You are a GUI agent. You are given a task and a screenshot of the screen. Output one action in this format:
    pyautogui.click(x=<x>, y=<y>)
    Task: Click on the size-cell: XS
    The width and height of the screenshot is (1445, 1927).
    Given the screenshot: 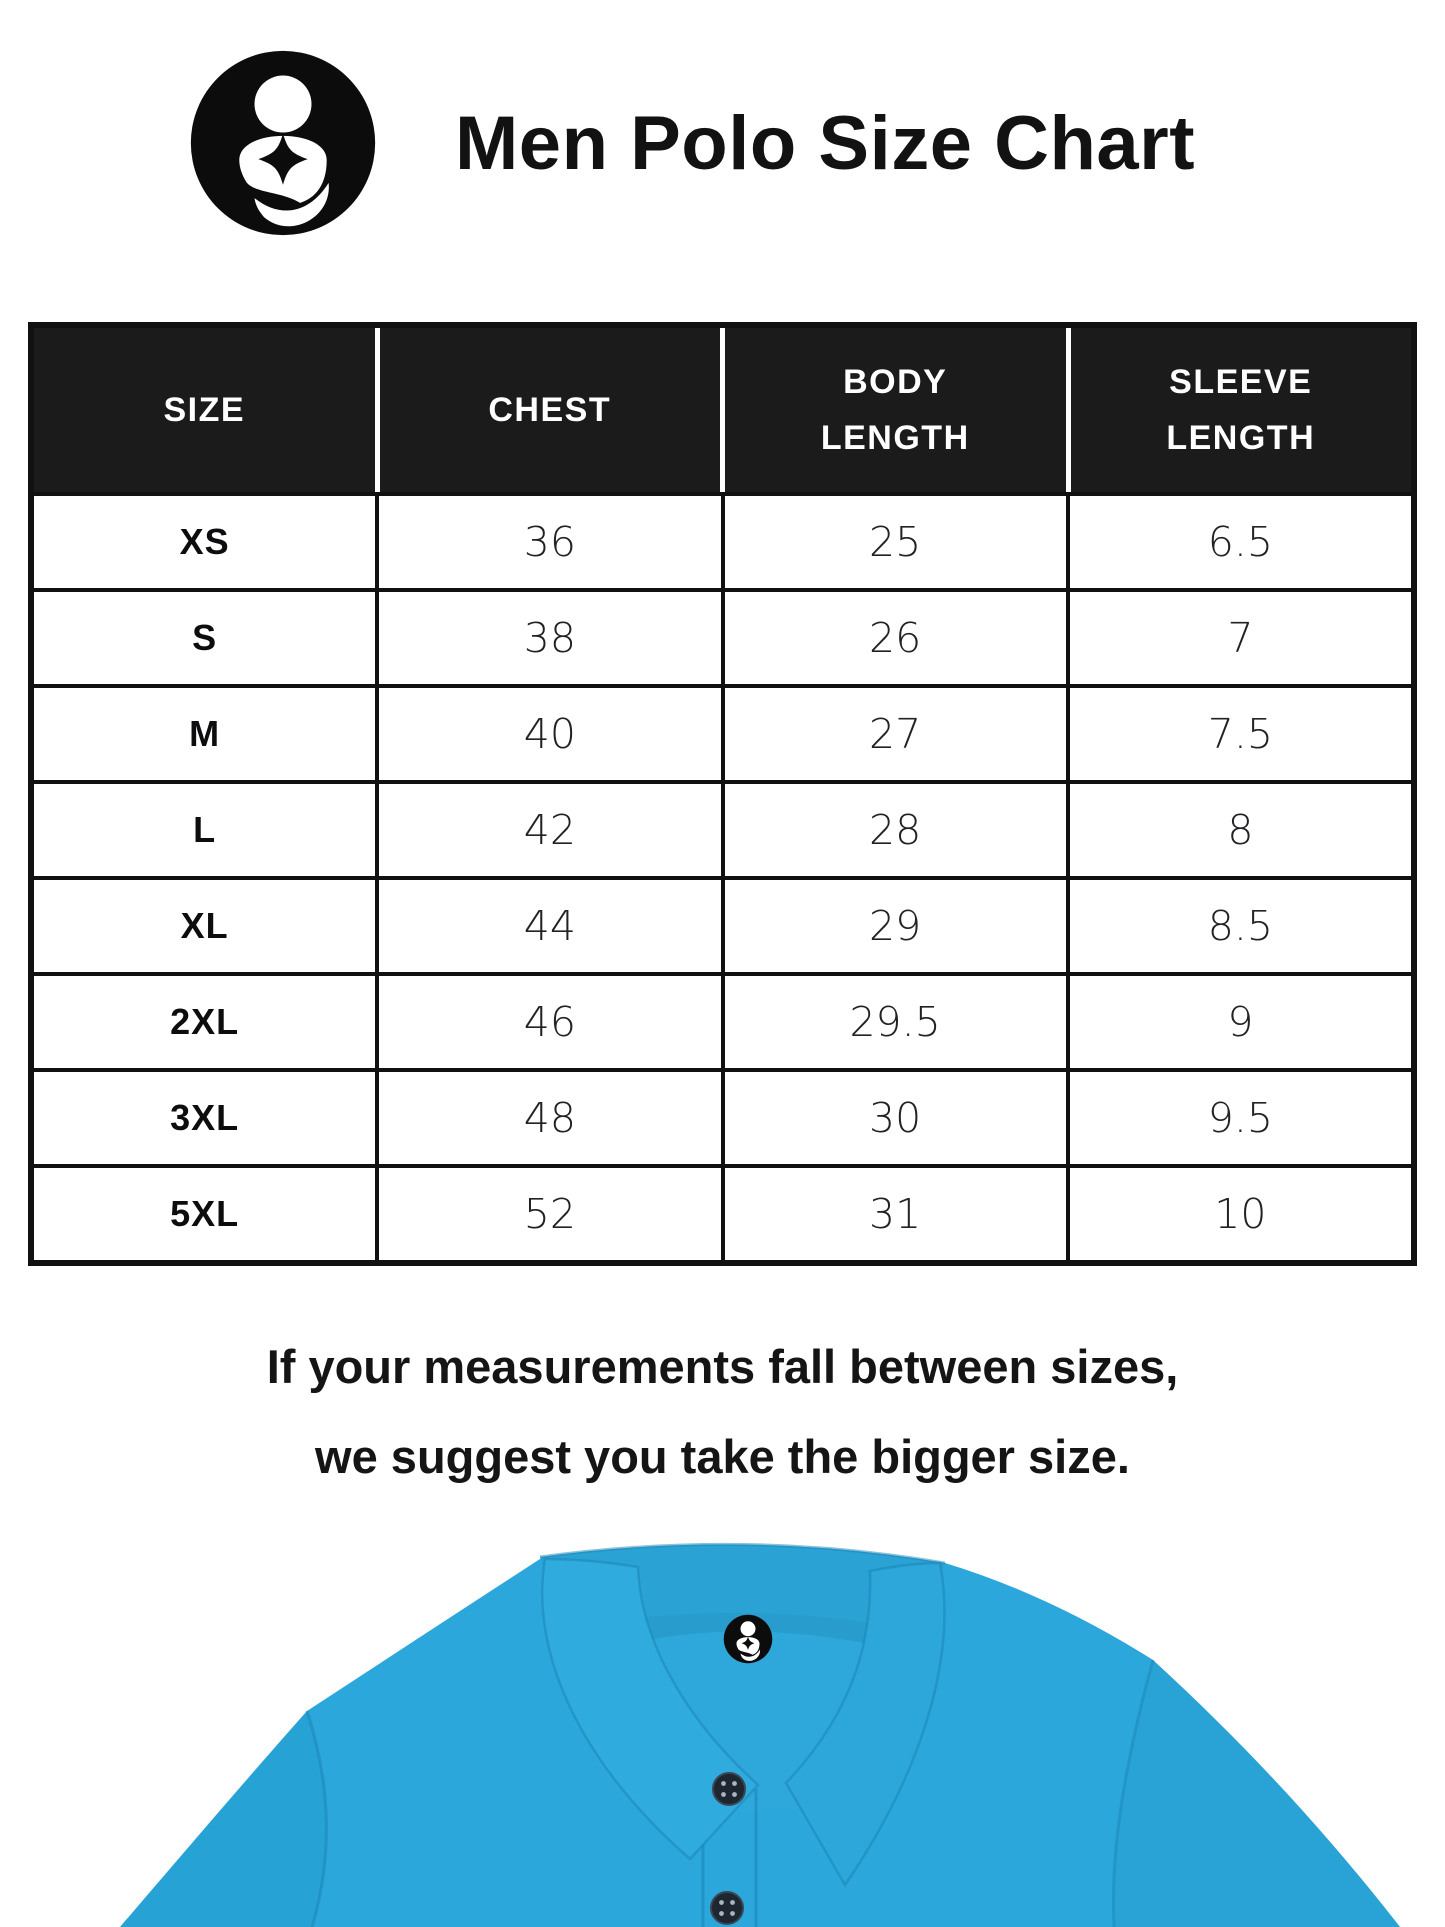 What is the action you would take?
    pyautogui.click(x=205, y=542)
    